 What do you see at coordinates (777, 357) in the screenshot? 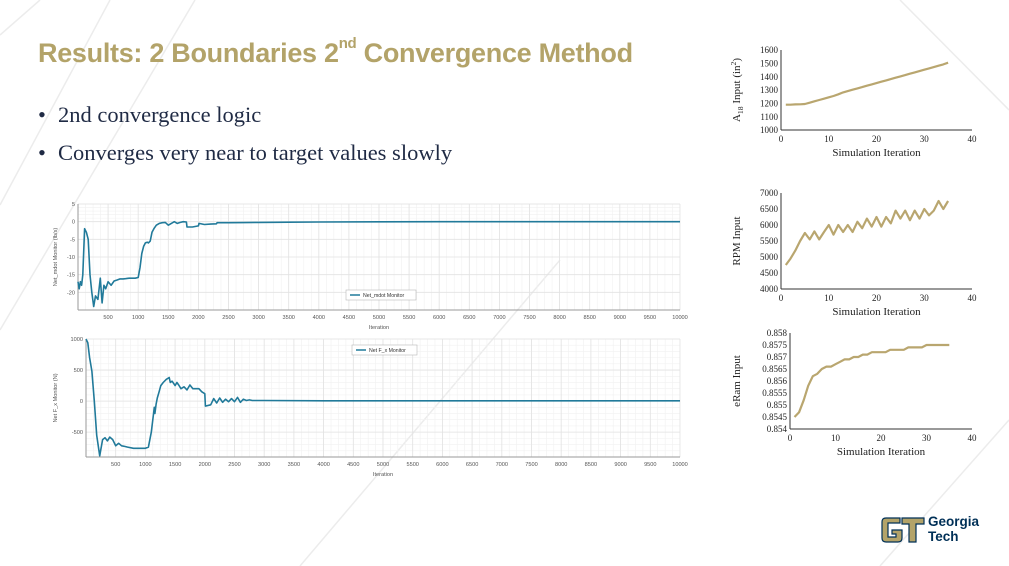
I see `y-tick-label: 0.857` at bounding box center [777, 357].